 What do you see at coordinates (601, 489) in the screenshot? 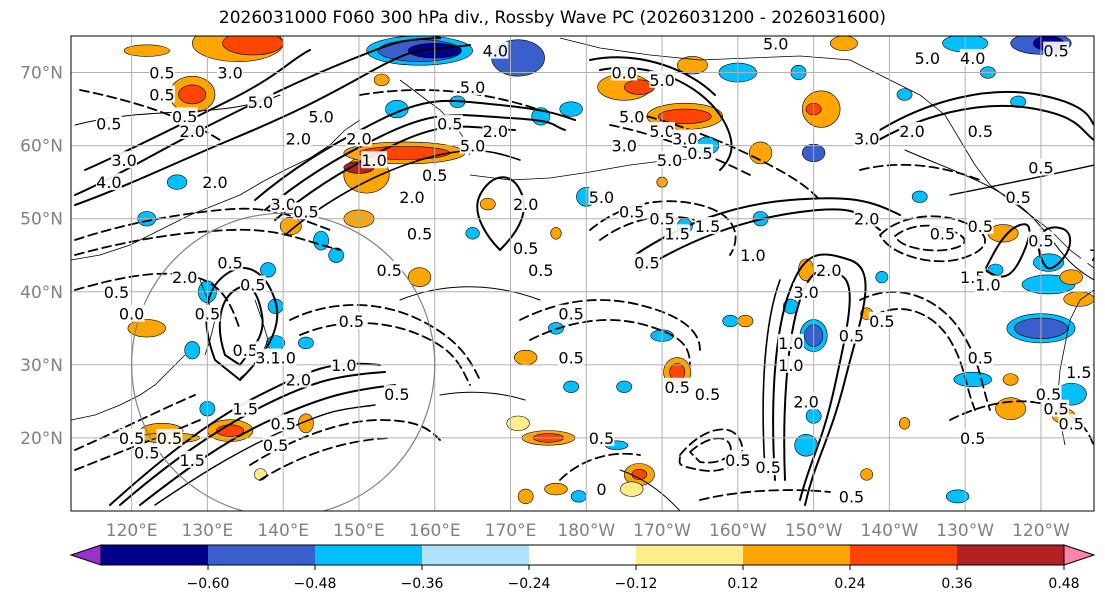
I see `contour-label: 0` at bounding box center [601, 489].